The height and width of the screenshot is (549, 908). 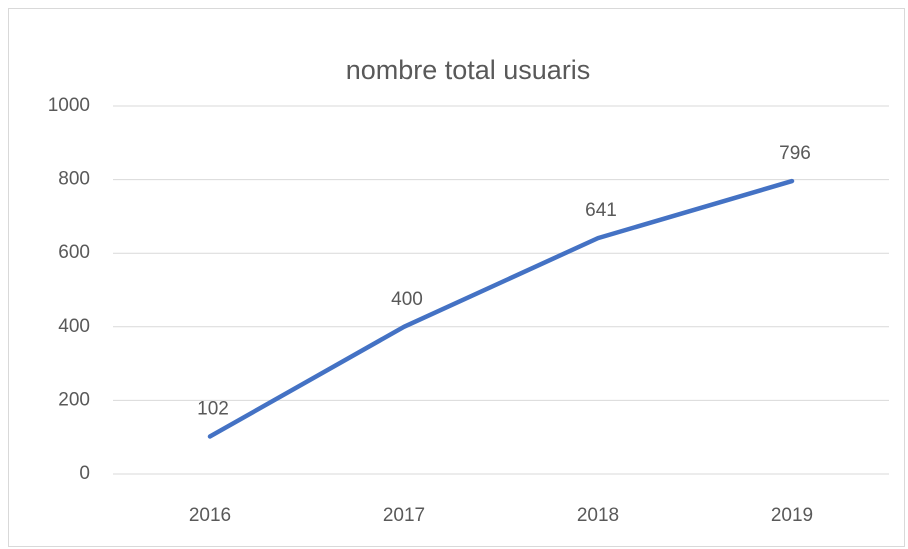 What do you see at coordinates (210, 515) in the screenshot?
I see `x-tick-label: 2016` at bounding box center [210, 515].